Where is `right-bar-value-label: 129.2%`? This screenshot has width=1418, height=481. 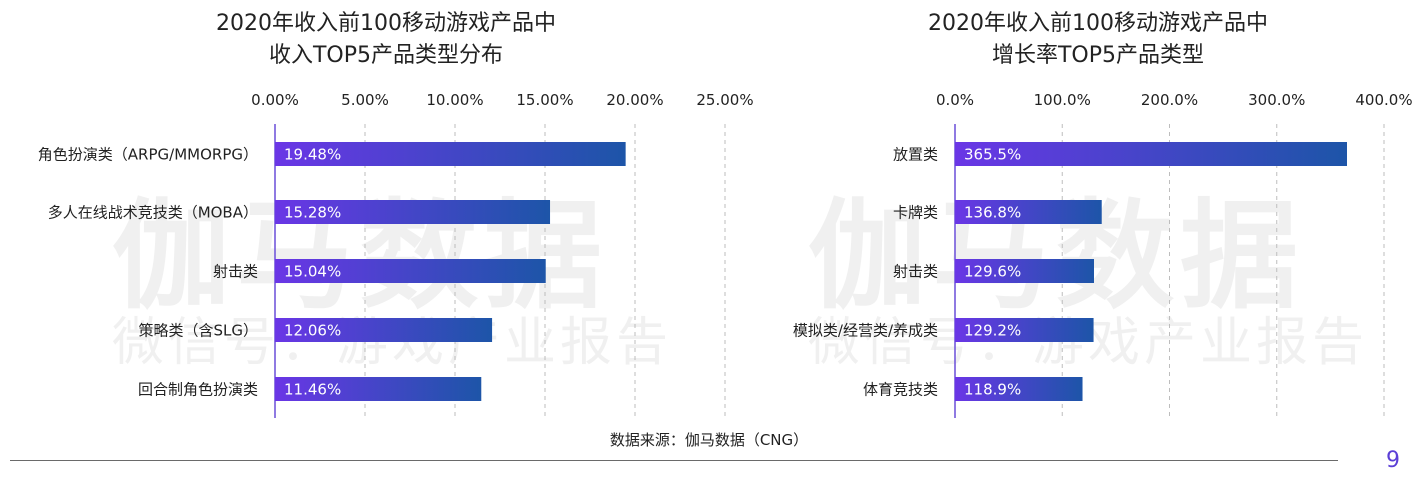 right-bar-value-label: 129.2% is located at coordinates (992, 331).